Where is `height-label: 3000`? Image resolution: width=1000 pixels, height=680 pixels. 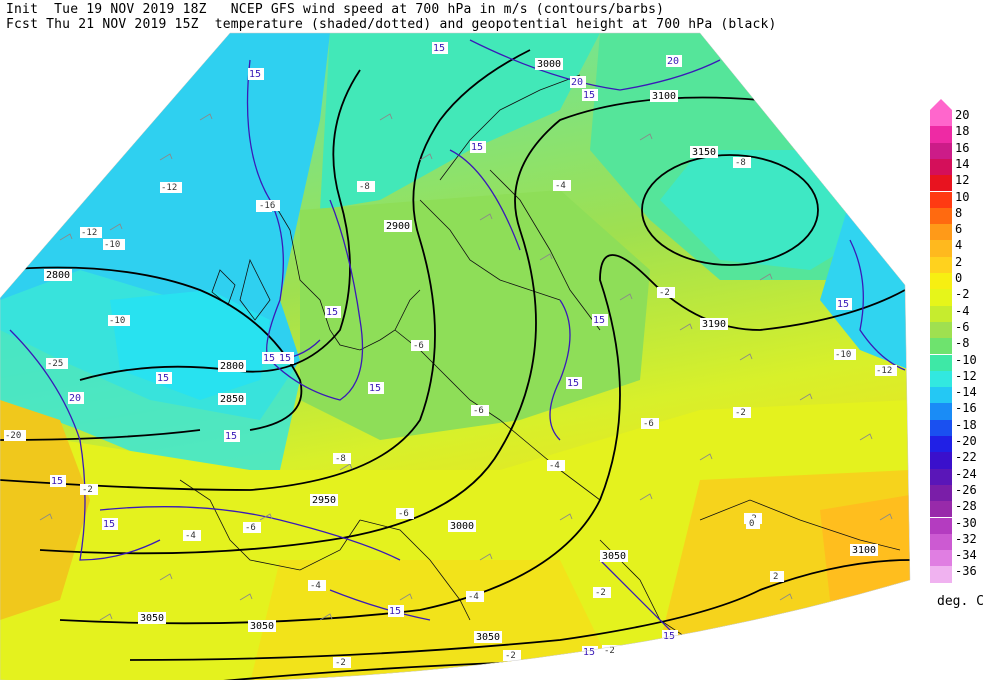 height-label: 3000 is located at coordinates (549, 64).